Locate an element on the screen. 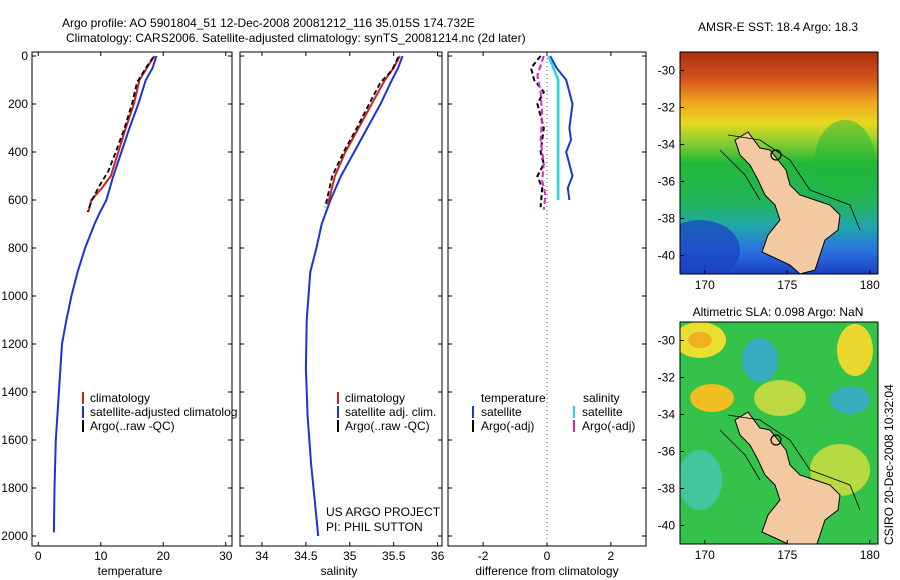  x-tick-label: 35 is located at coordinates (350, 556).